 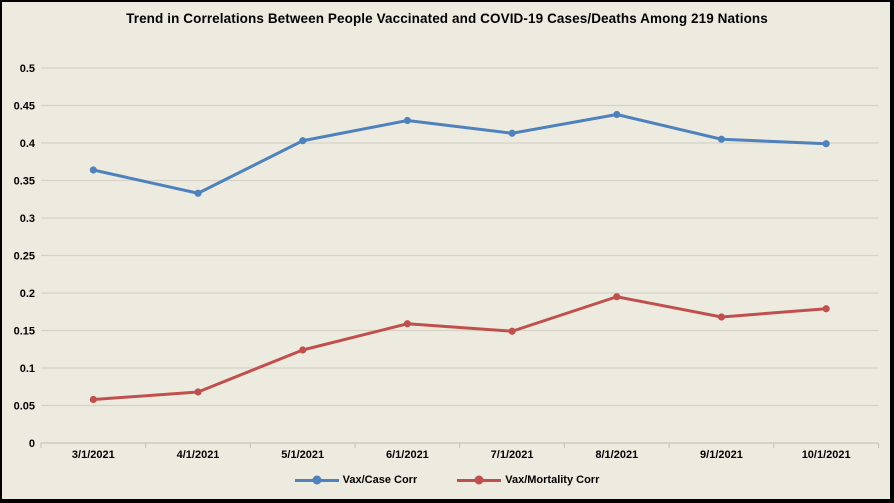 I want to click on legend-line-marker-red, so click(x=479, y=480).